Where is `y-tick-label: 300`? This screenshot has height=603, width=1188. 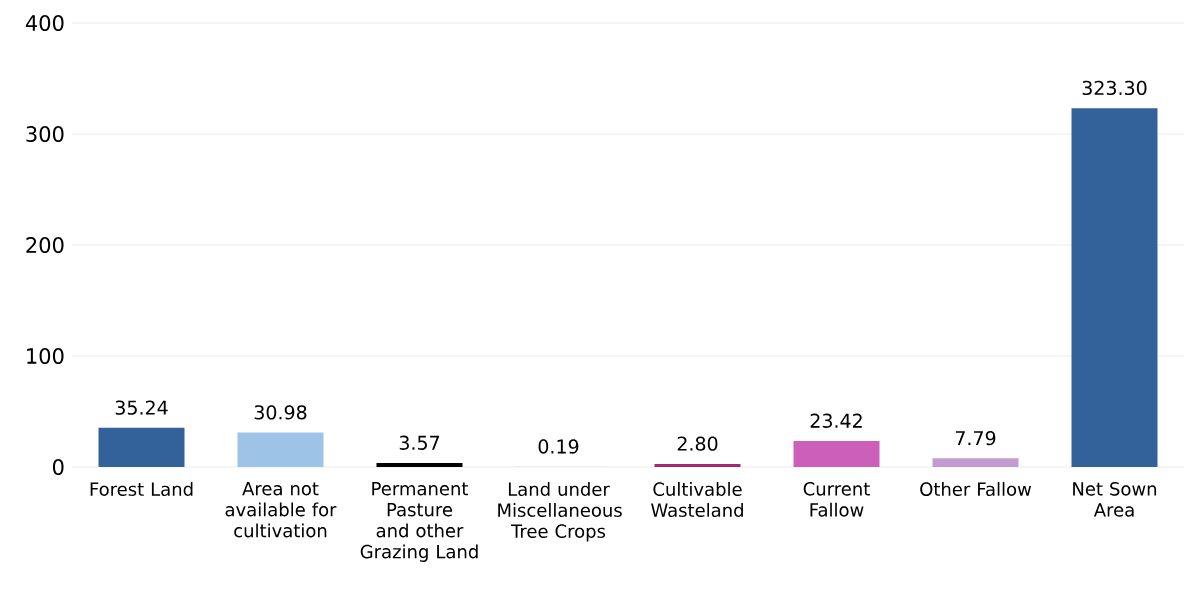 y-tick-label: 300 is located at coordinates (45, 134).